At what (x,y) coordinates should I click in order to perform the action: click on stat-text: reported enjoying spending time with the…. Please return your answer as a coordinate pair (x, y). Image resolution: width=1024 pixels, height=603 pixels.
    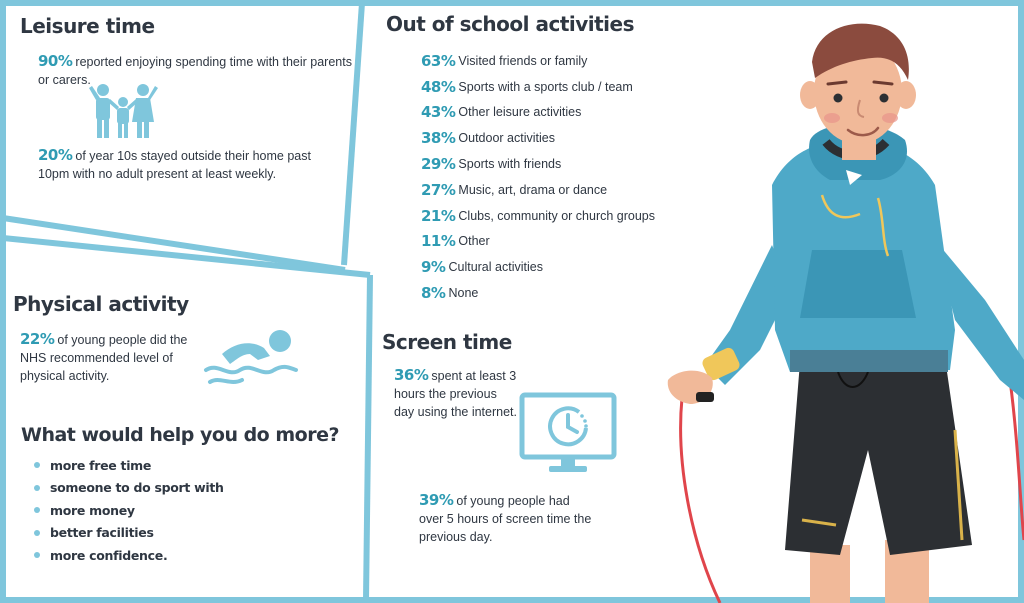
    Looking at the image, I should click on (195, 71).